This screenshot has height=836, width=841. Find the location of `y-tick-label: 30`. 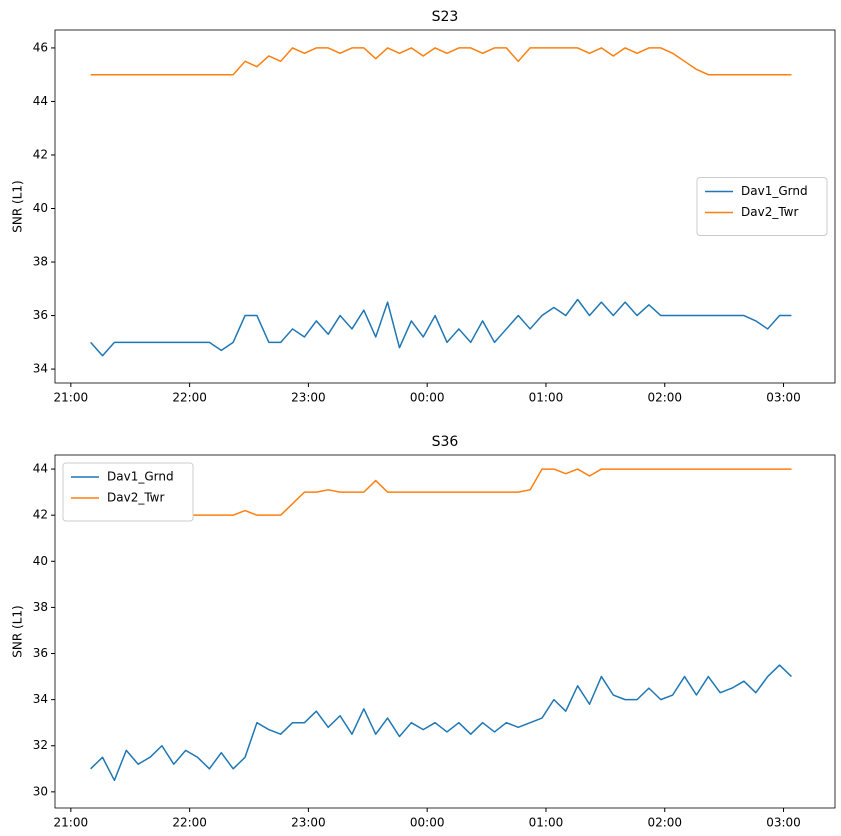

y-tick-label: 30 is located at coordinates (40, 791).